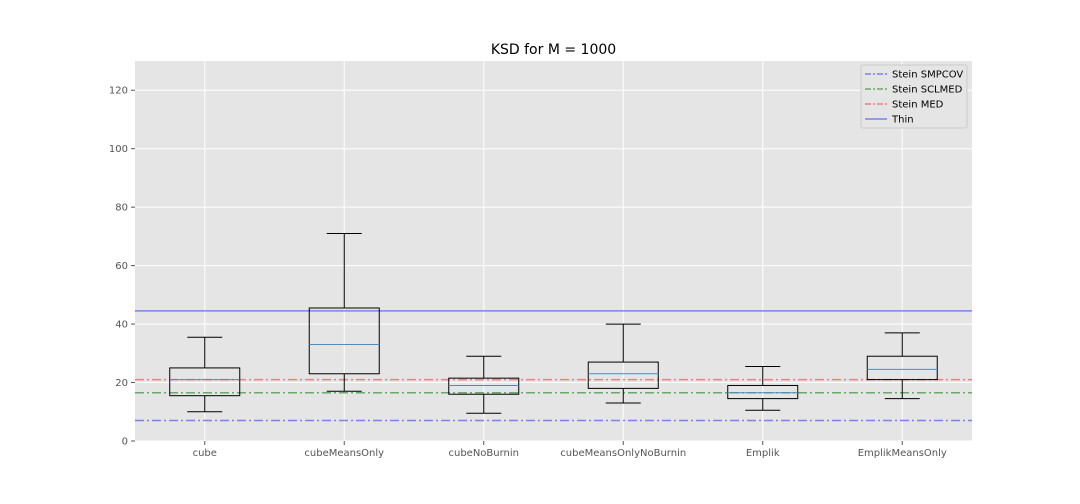 This screenshot has height=504, width=1080. What do you see at coordinates (118, 91) in the screenshot?
I see `y-tick-label: 120` at bounding box center [118, 91].